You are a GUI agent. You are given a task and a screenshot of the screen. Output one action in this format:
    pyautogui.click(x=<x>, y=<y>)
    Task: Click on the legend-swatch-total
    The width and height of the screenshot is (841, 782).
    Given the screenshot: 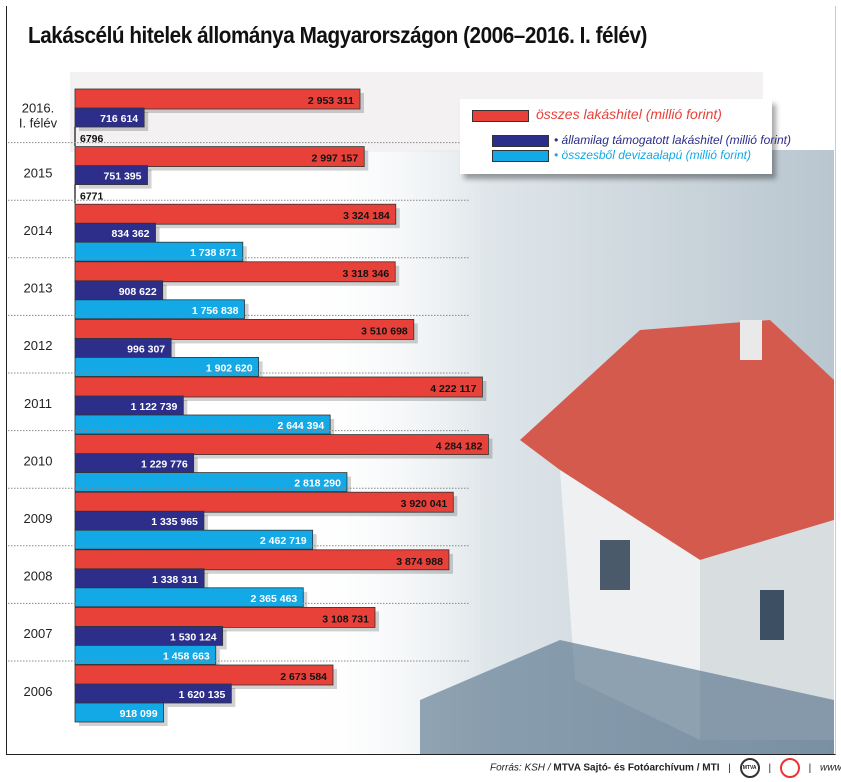 What is the action you would take?
    pyautogui.click(x=500, y=116)
    